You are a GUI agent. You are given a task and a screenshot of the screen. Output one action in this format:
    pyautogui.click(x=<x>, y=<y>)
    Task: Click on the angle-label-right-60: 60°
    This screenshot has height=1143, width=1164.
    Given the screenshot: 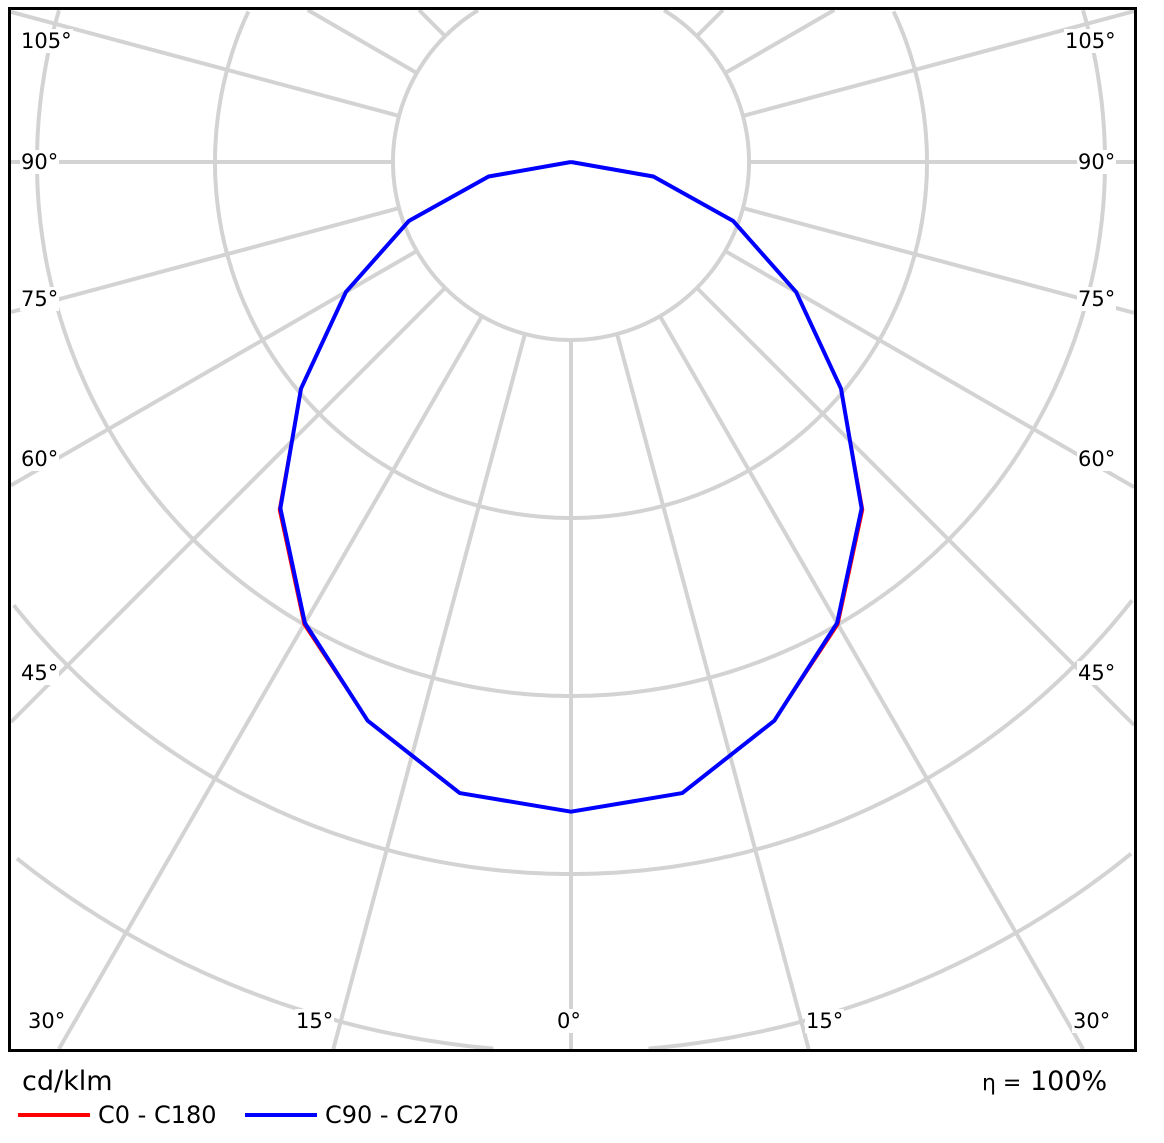 What is the action you would take?
    pyautogui.click(x=1097, y=459)
    